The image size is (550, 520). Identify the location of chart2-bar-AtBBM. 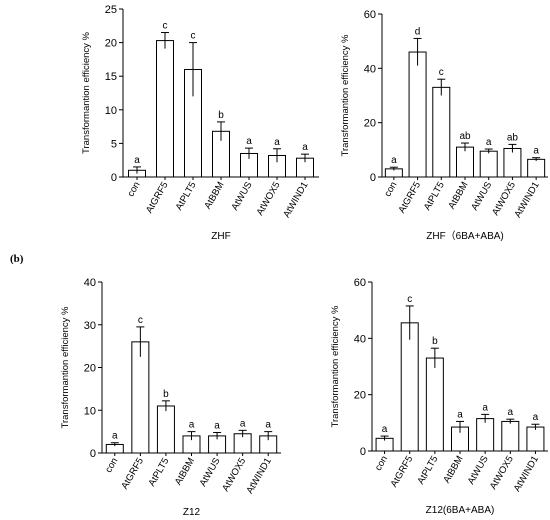
(465, 162).